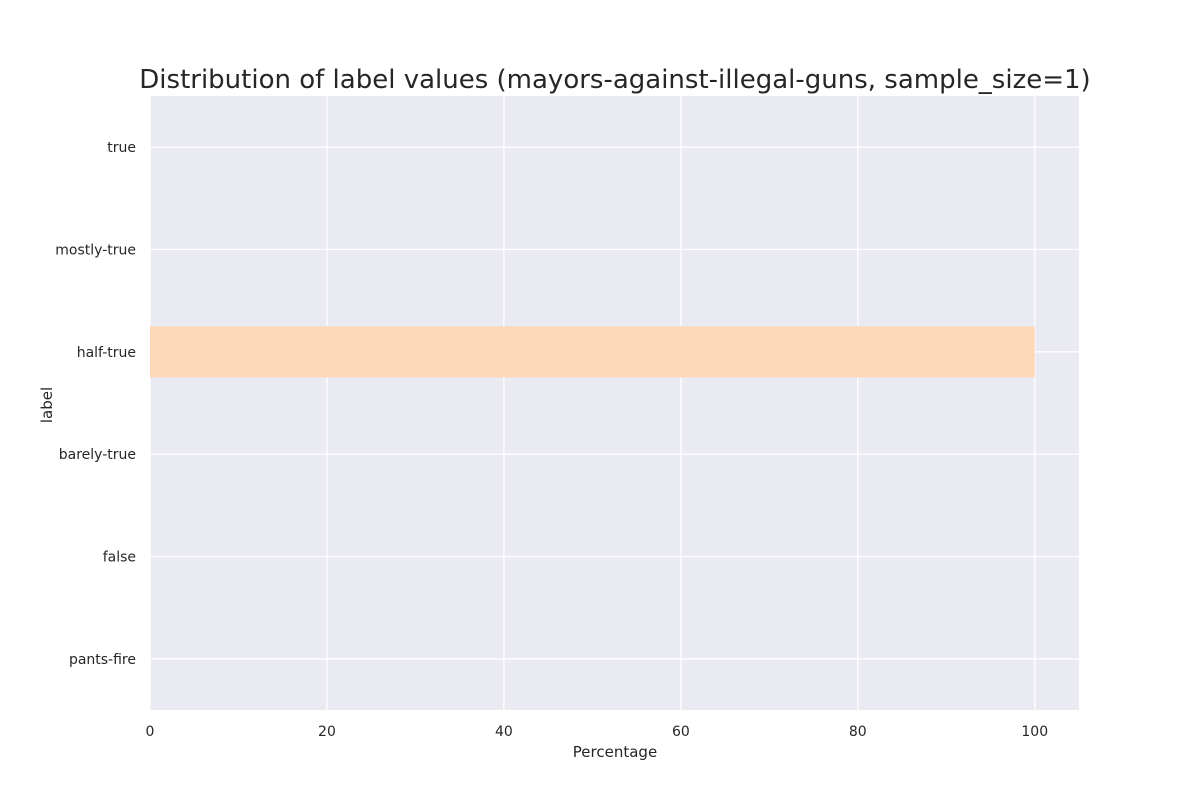  What do you see at coordinates (681, 732) in the screenshot?
I see `x-tick-label: 60` at bounding box center [681, 732].